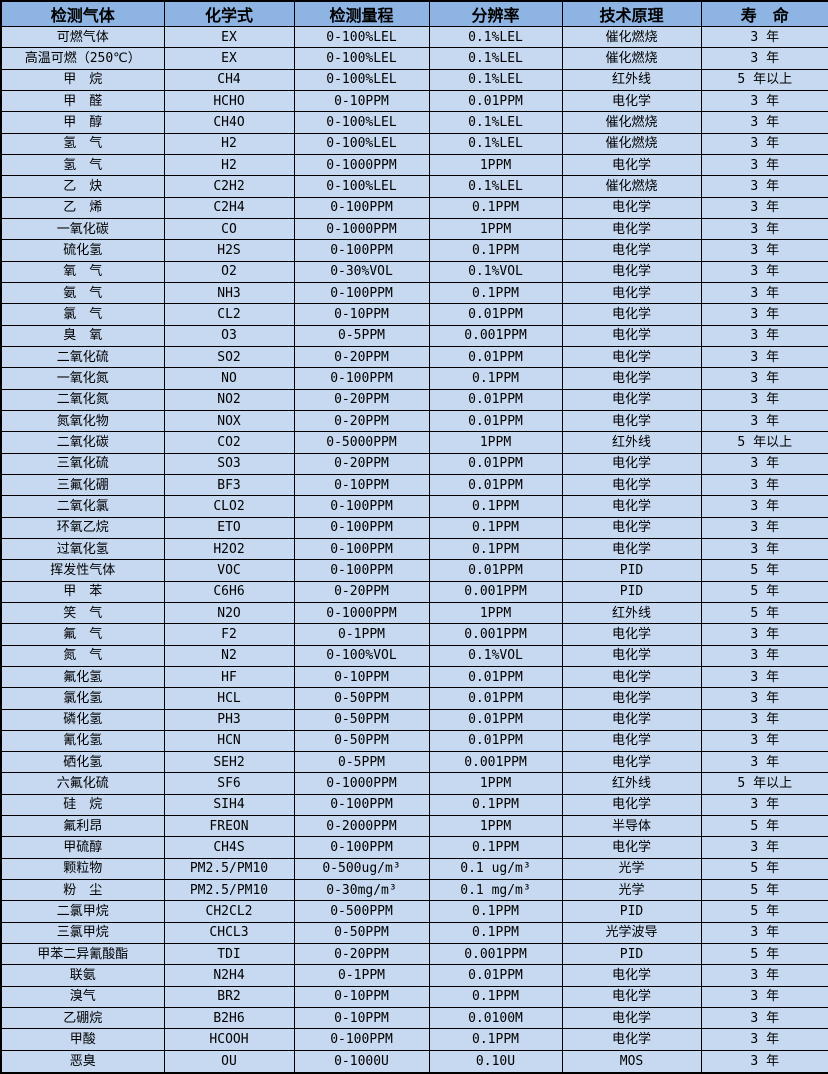 The width and height of the screenshot is (828, 1074). Describe the element at coordinates (361, 634) in the screenshot. I see `table-cell: 0-1PPM` at that location.